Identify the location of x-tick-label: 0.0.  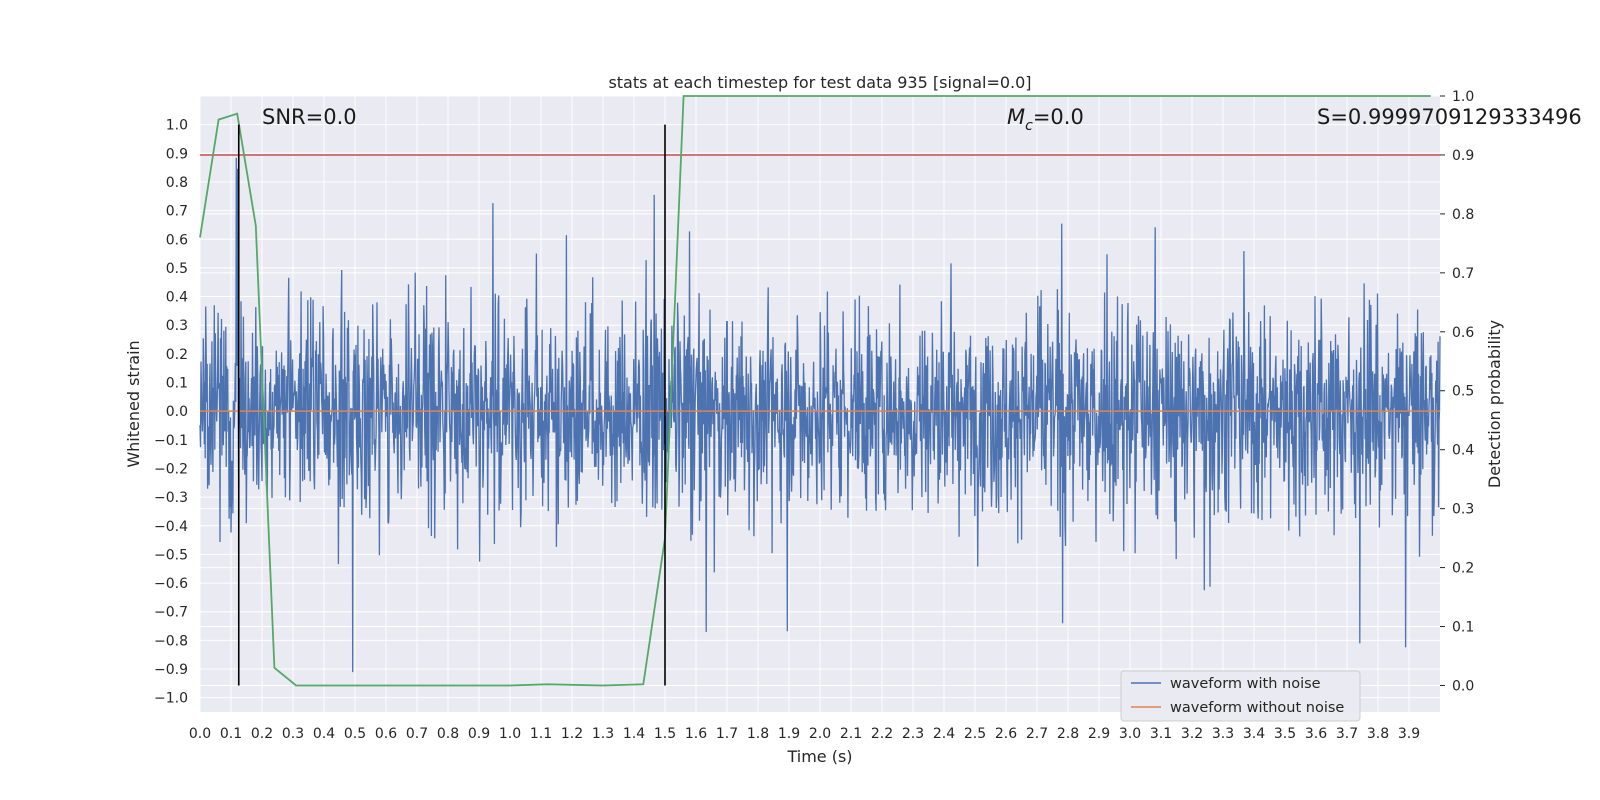
(200, 734).